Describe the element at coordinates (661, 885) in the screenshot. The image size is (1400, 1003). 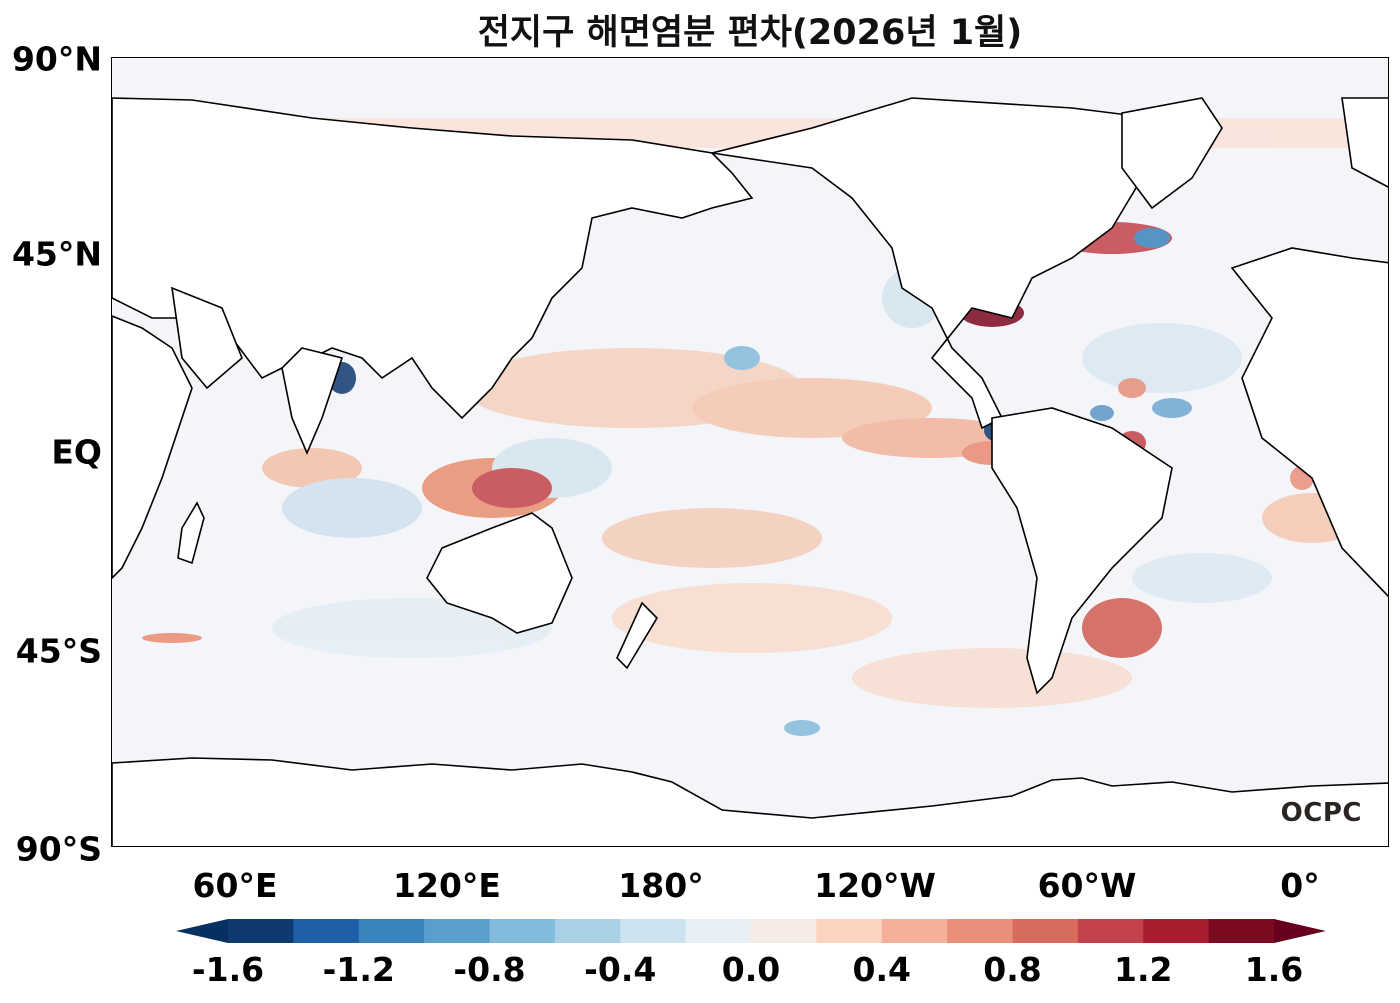
I see `lon-label-180: 180°` at that location.